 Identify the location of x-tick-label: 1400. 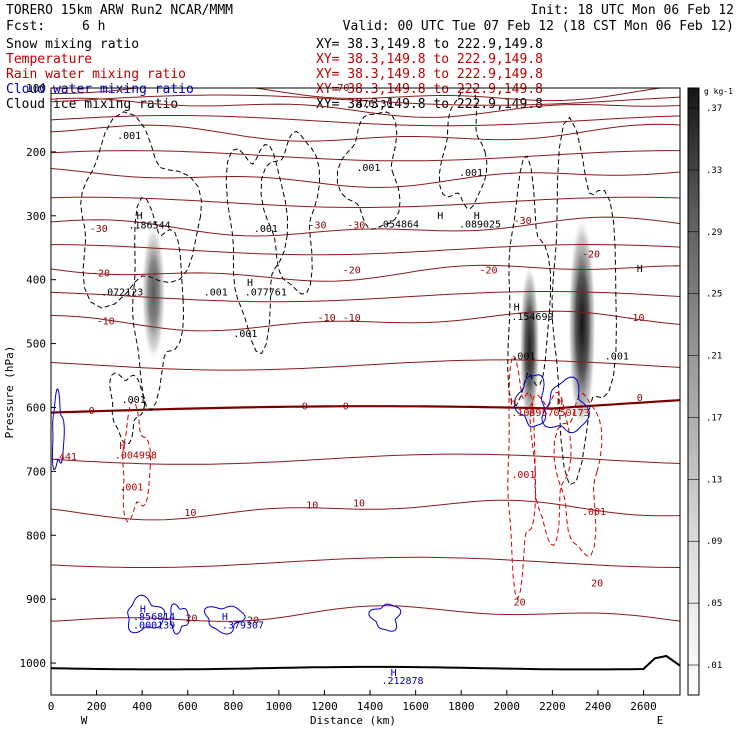
(370, 706).